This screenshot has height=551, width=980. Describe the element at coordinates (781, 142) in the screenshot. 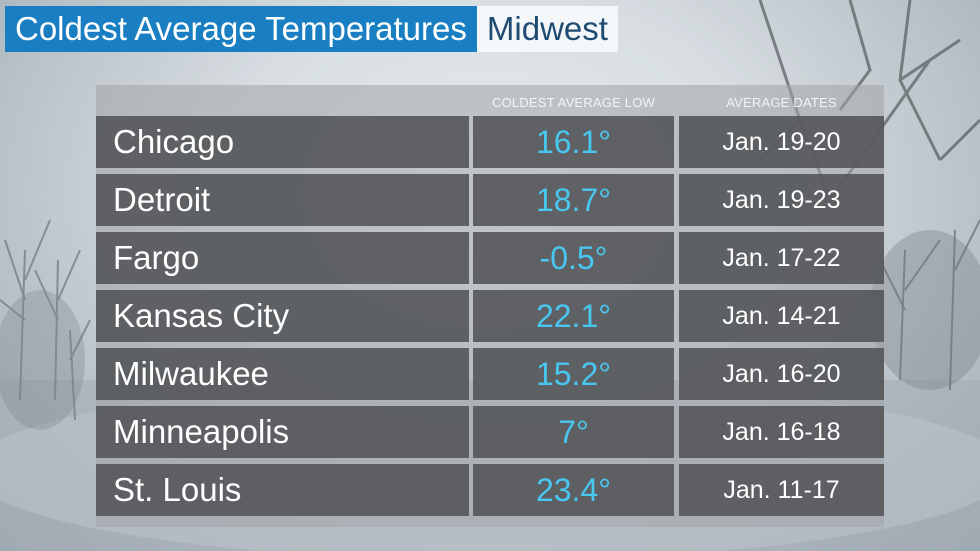

I see `average-dates-value: Jan. 19-20` at that location.